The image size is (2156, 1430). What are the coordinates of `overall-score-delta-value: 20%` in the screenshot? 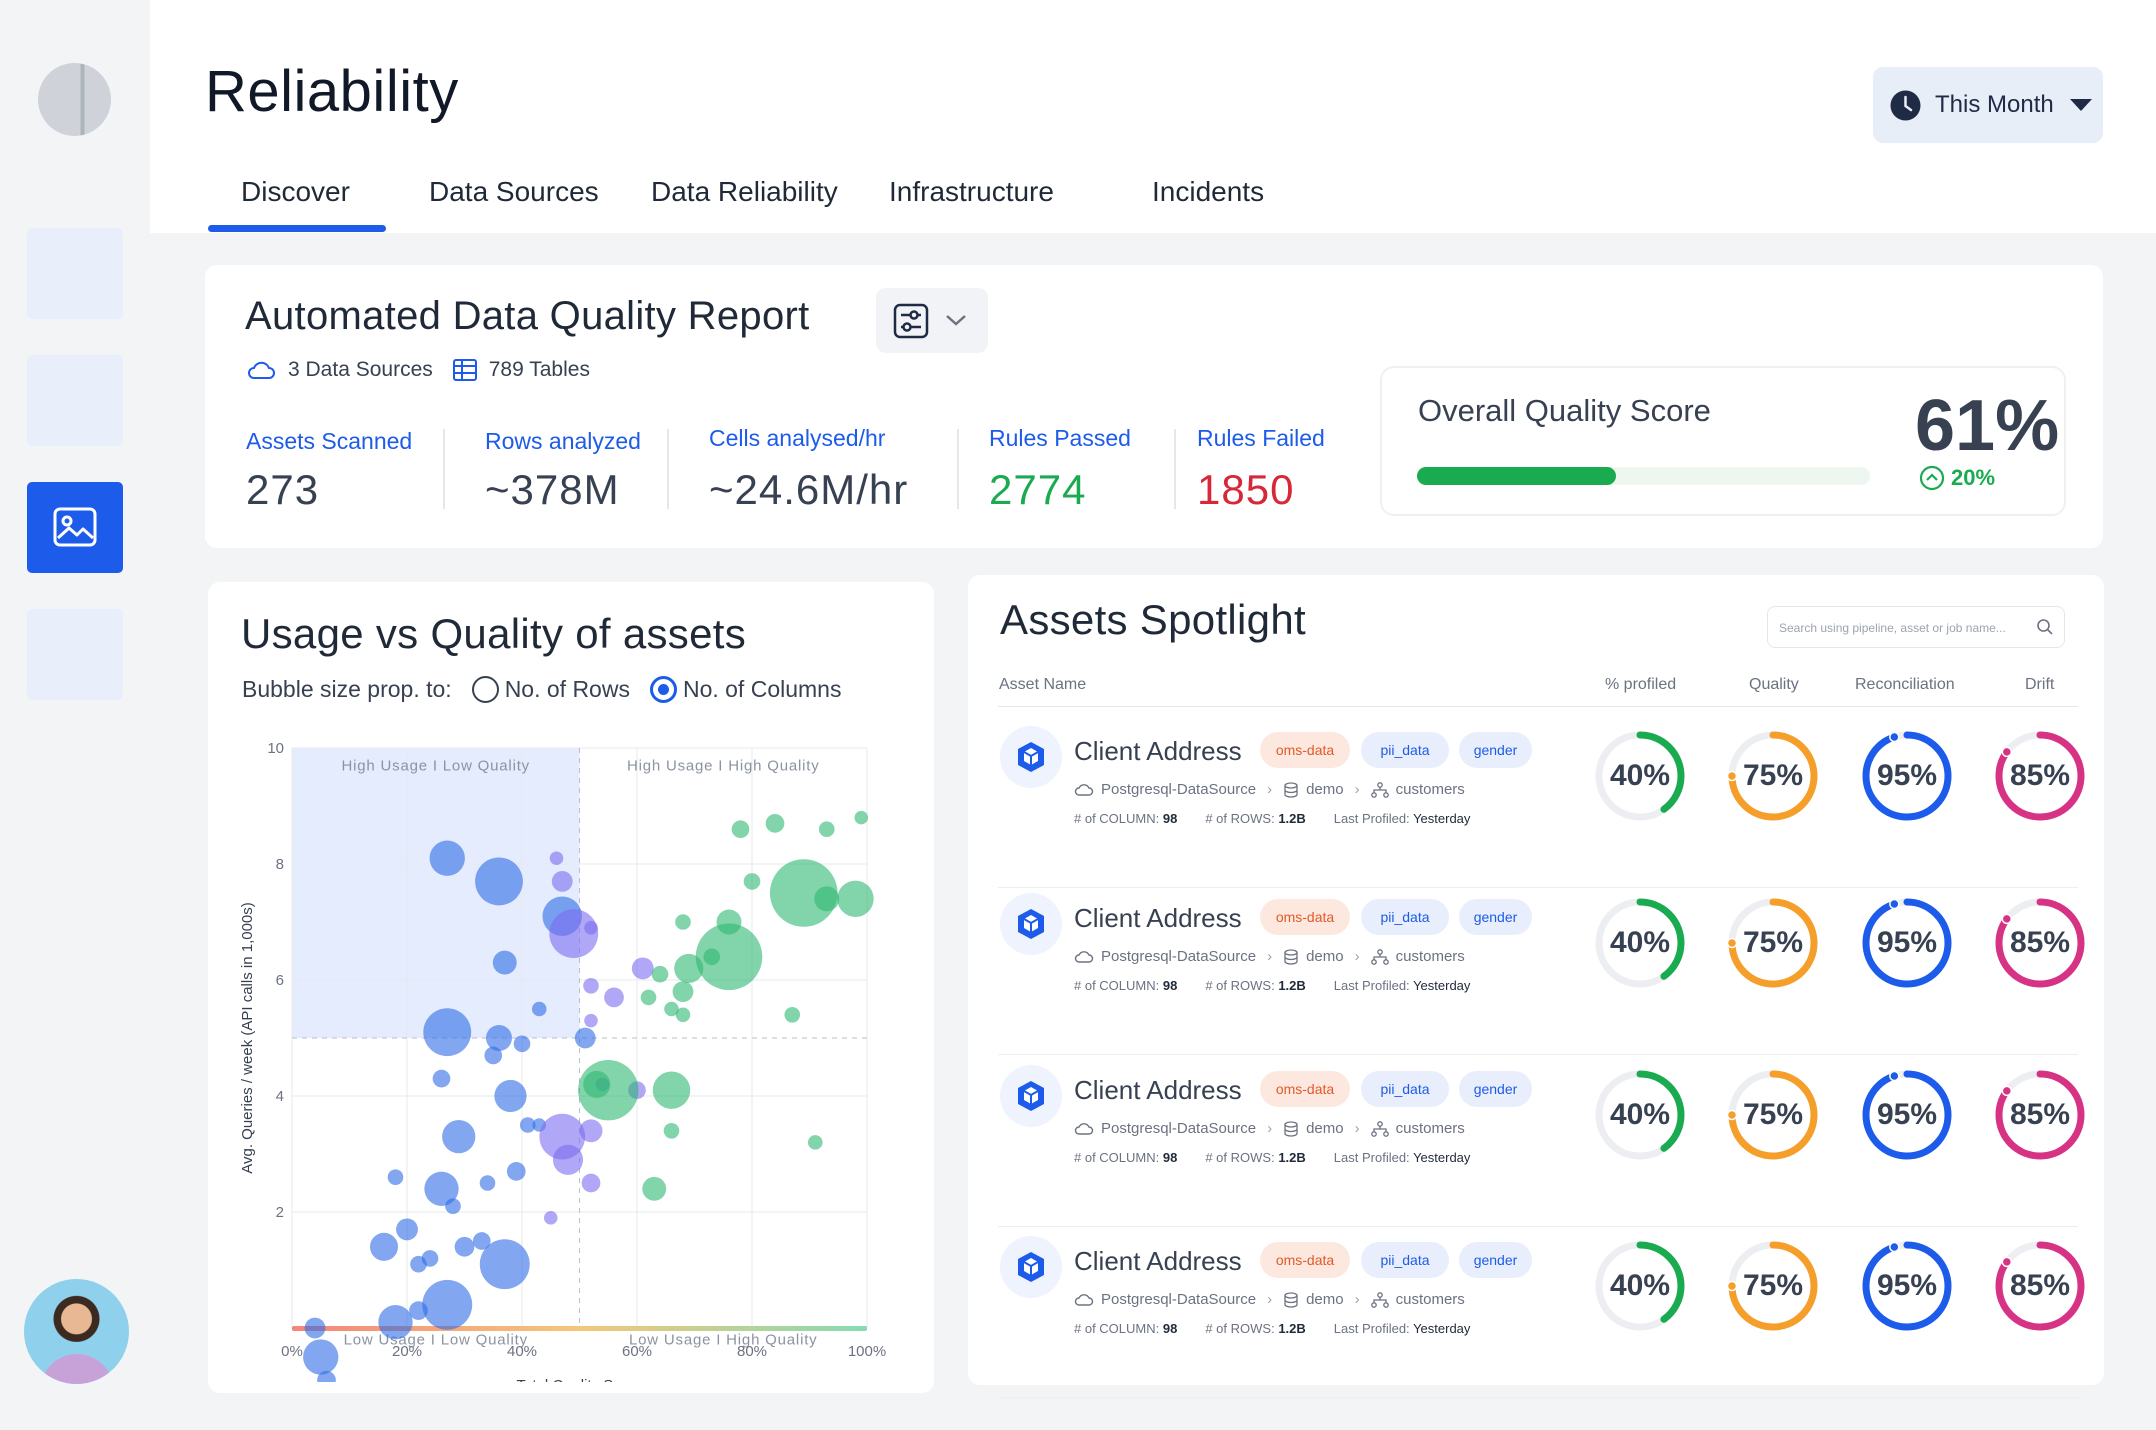 It's located at (1973, 477).